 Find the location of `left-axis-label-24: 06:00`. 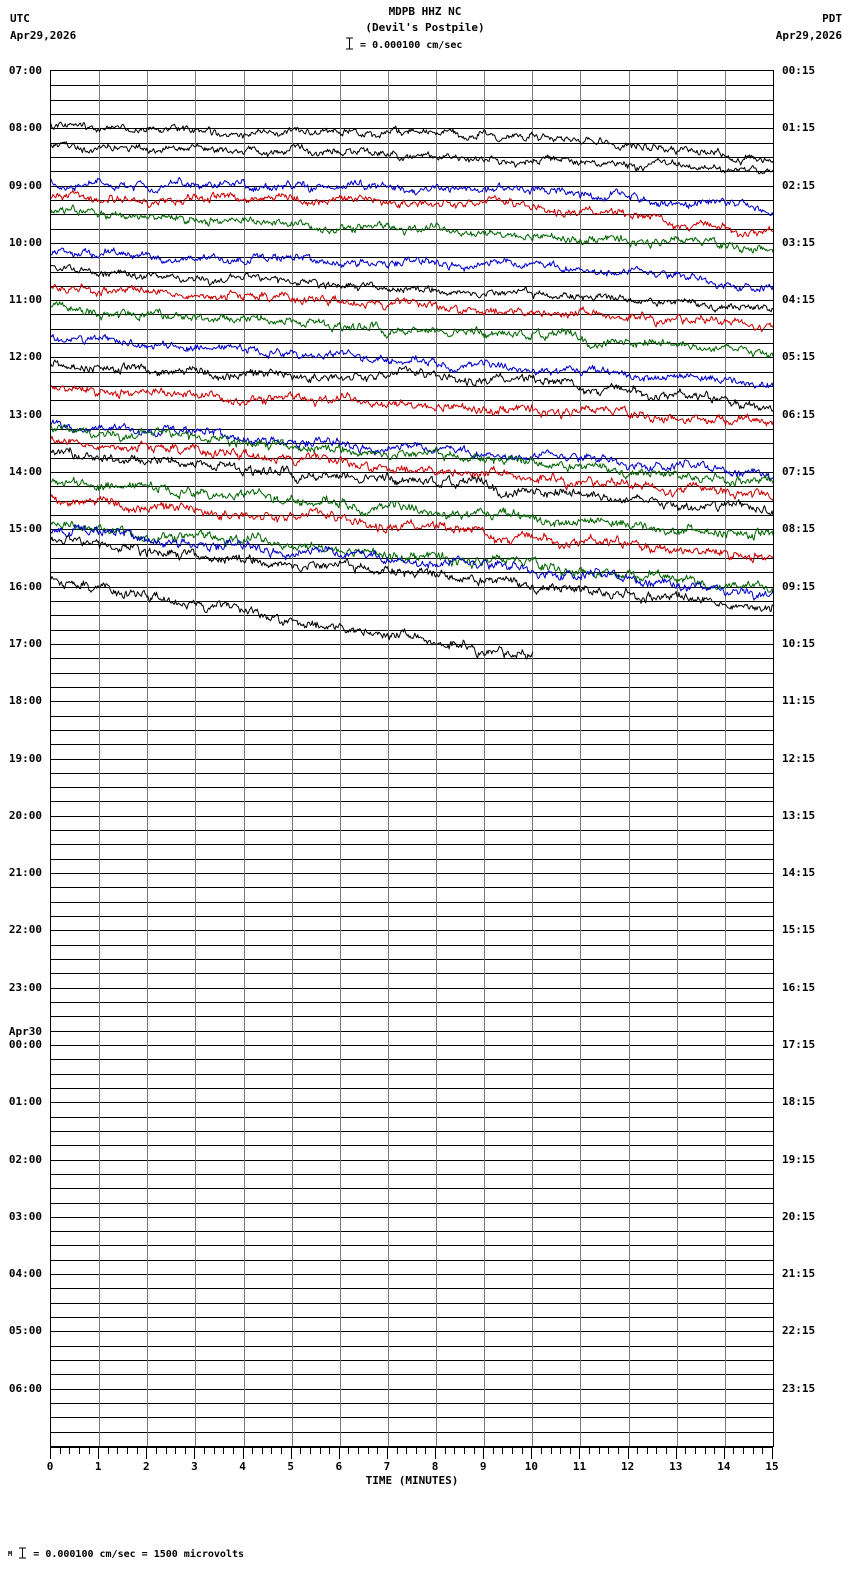

left-axis-label-24: 06:00 is located at coordinates (25, 1388).